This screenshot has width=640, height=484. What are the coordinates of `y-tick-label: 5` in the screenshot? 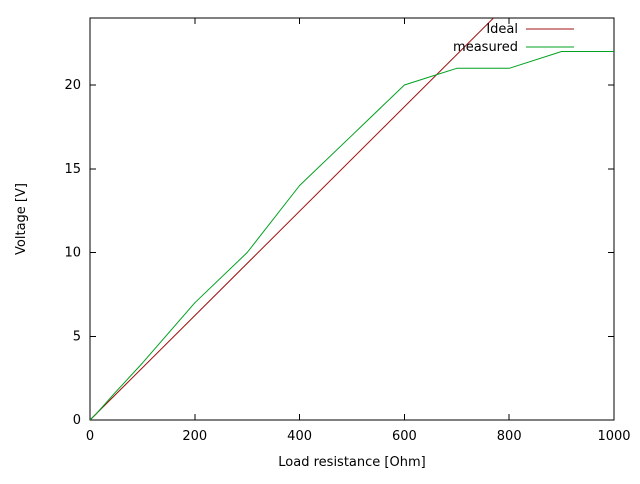 It's located at (77, 336).